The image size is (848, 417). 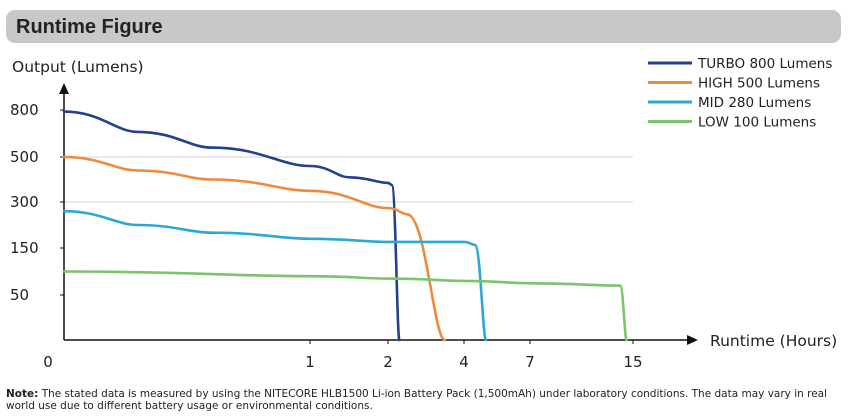 I want to click on y-axis-arrow, so click(x=64, y=88).